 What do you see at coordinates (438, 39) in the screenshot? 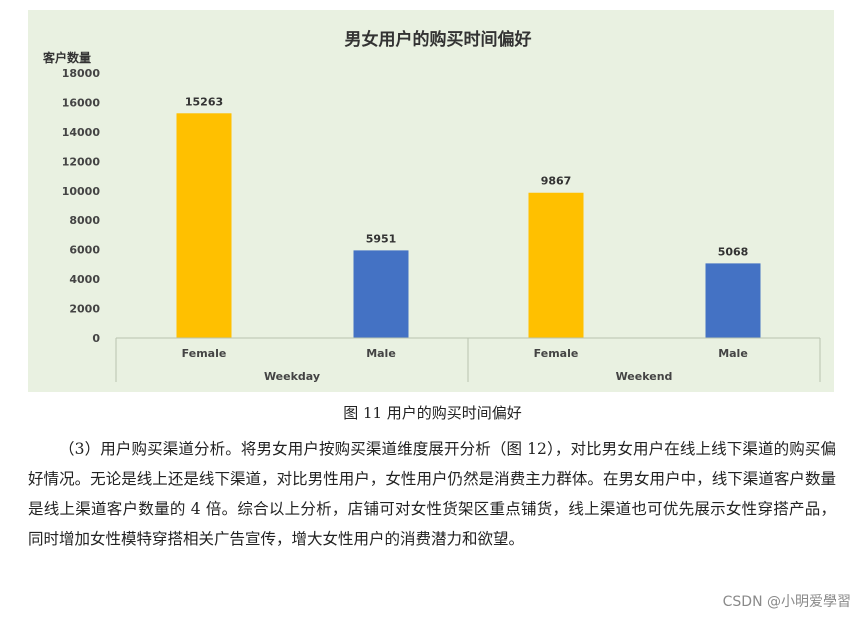
I see `chart-title: 男女用户的购买时间偏好` at bounding box center [438, 39].